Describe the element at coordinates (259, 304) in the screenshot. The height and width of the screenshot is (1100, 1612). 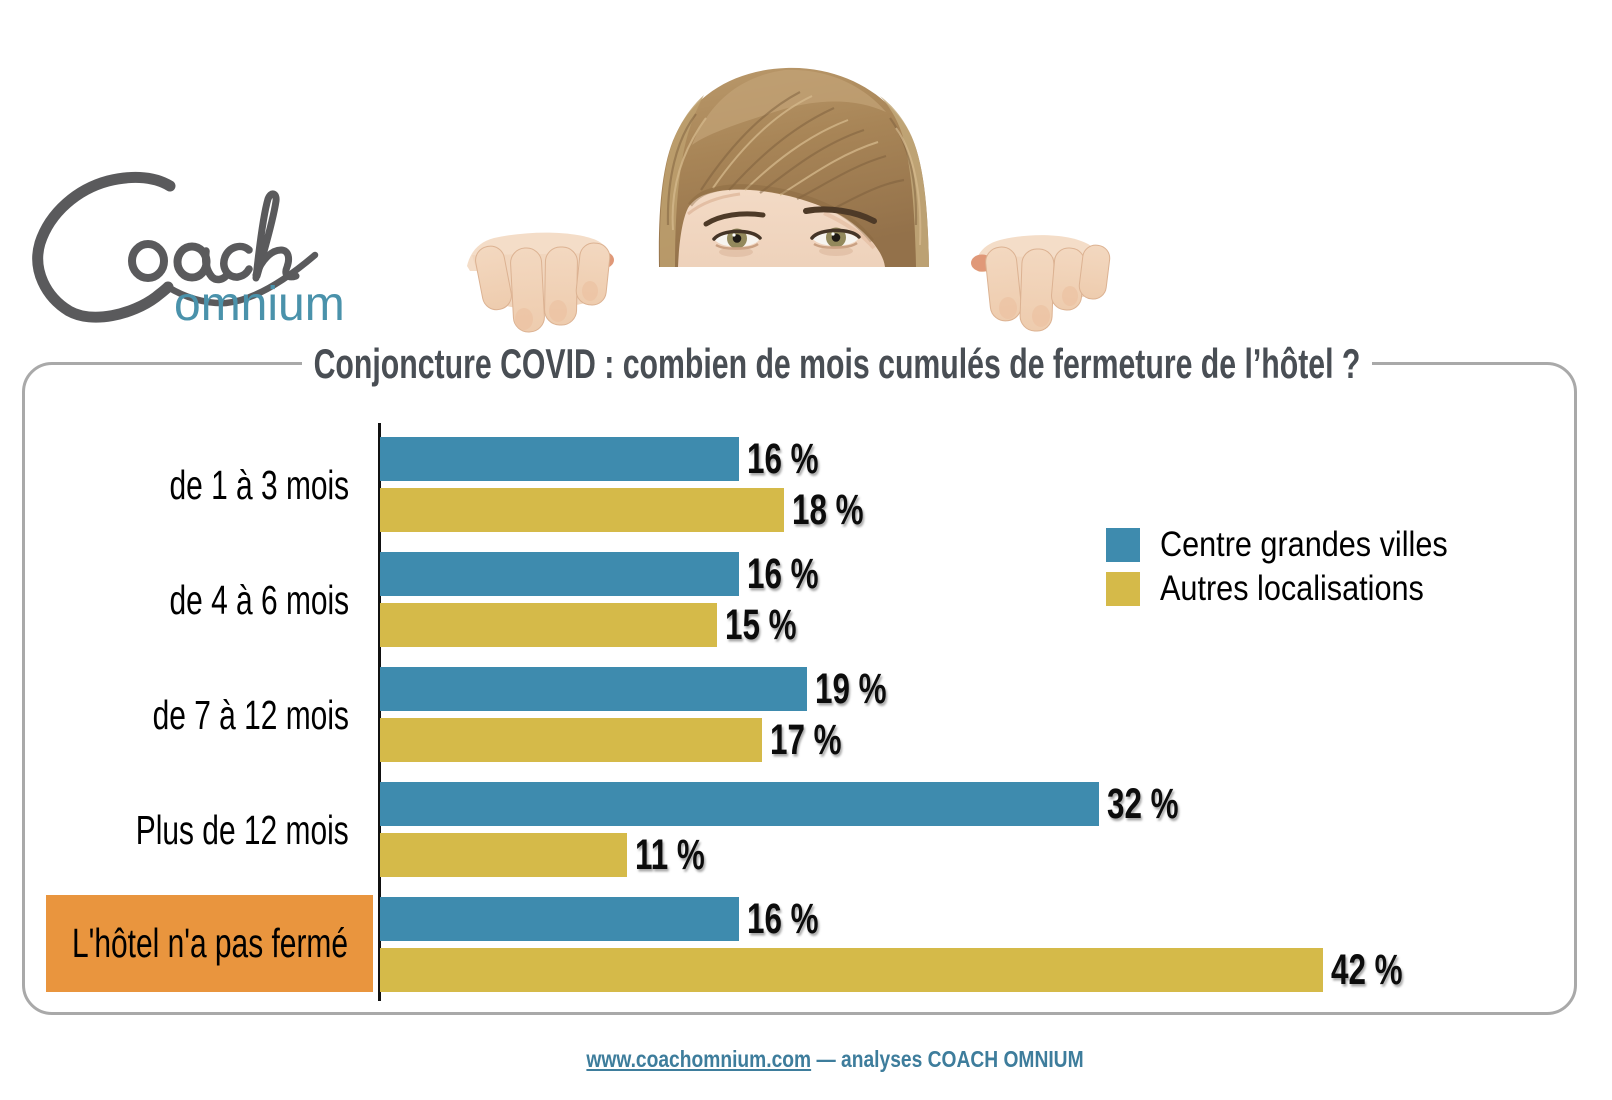
I see `svg-text: omnium` at that location.